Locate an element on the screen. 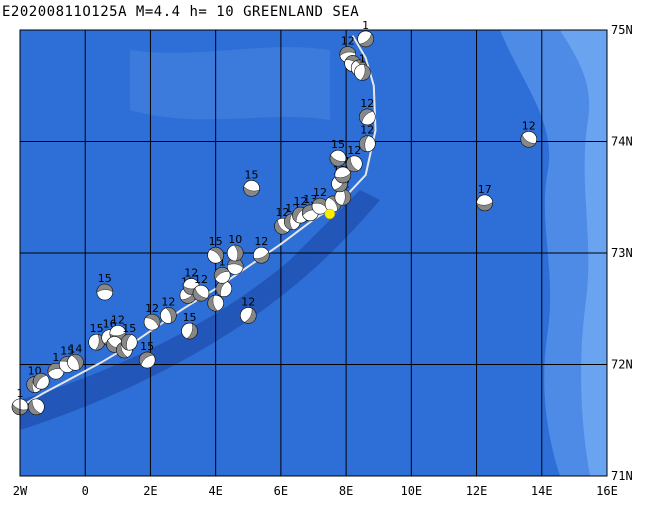 Image resolution: width=653 pixels, height=505 pixels. lat-tick-label: 75N is located at coordinates (622, 30).